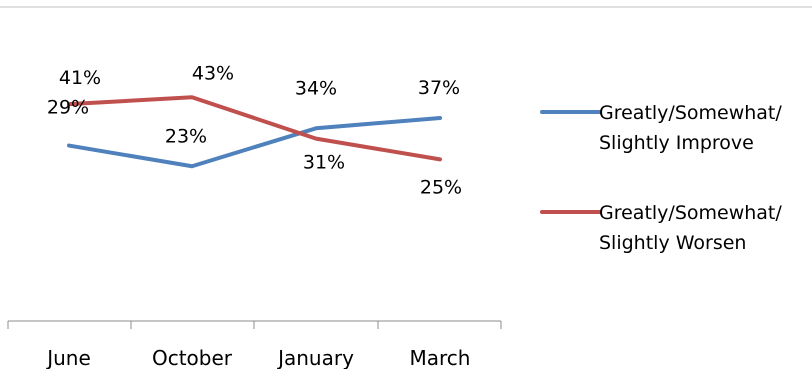 This screenshot has height=369, width=812. I want to click on x-axis: June October January March, so click(254, 344).